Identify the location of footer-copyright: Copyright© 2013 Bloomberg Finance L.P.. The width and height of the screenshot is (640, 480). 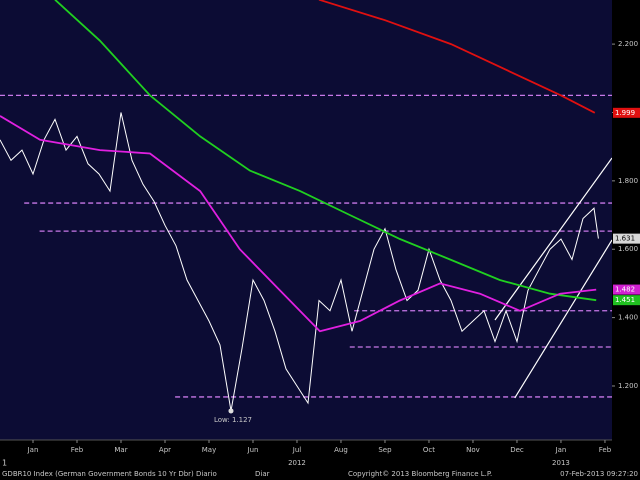
(420, 474).